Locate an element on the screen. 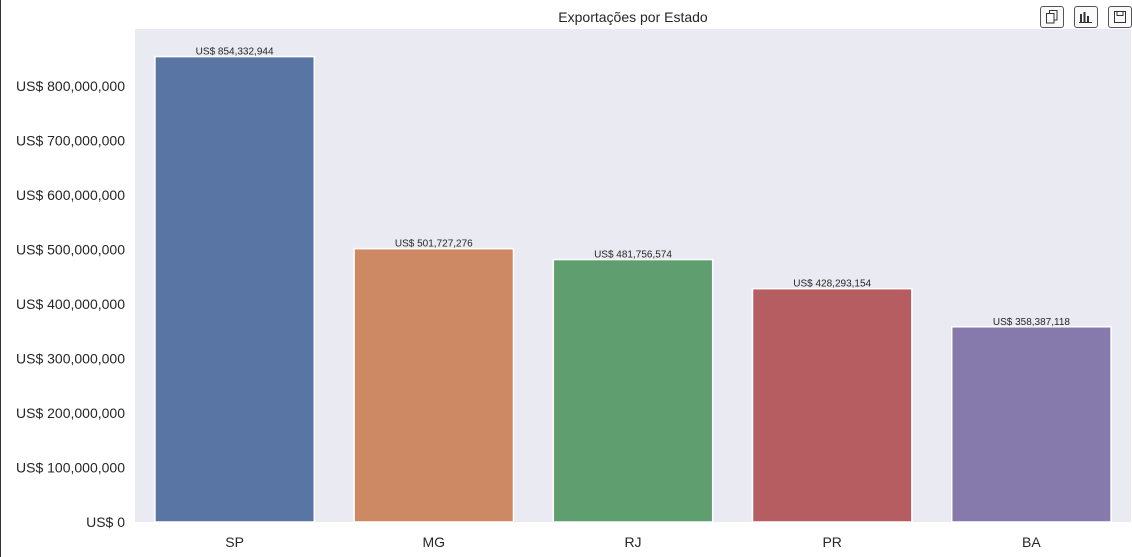 This screenshot has width=1132, height=557. chart-toolbar is located at coordinates (1086, 17).